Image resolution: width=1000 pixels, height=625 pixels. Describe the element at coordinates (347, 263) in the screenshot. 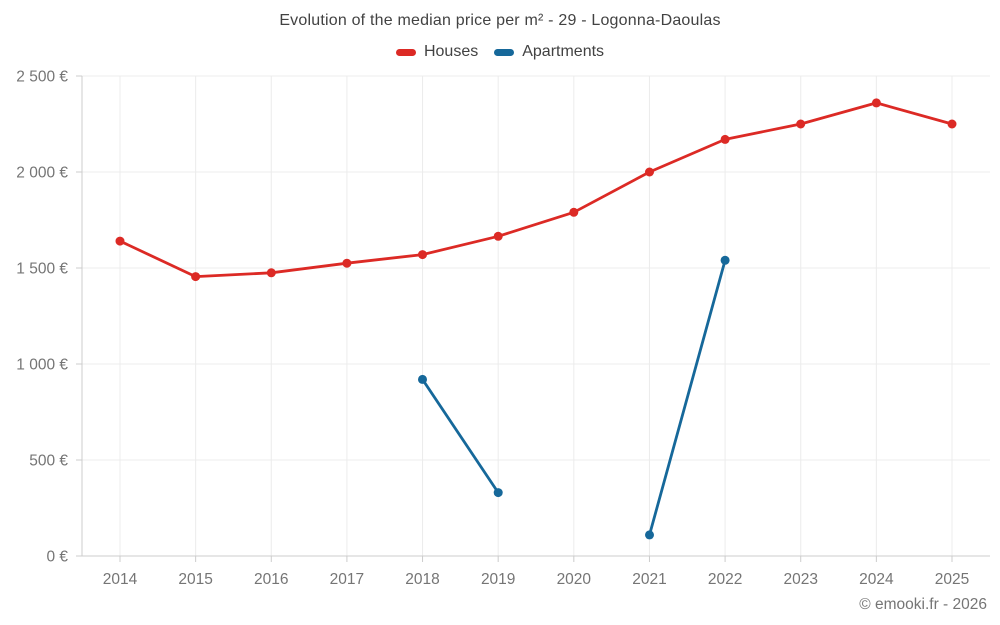

I see `data-point-houses-2017` at that location.